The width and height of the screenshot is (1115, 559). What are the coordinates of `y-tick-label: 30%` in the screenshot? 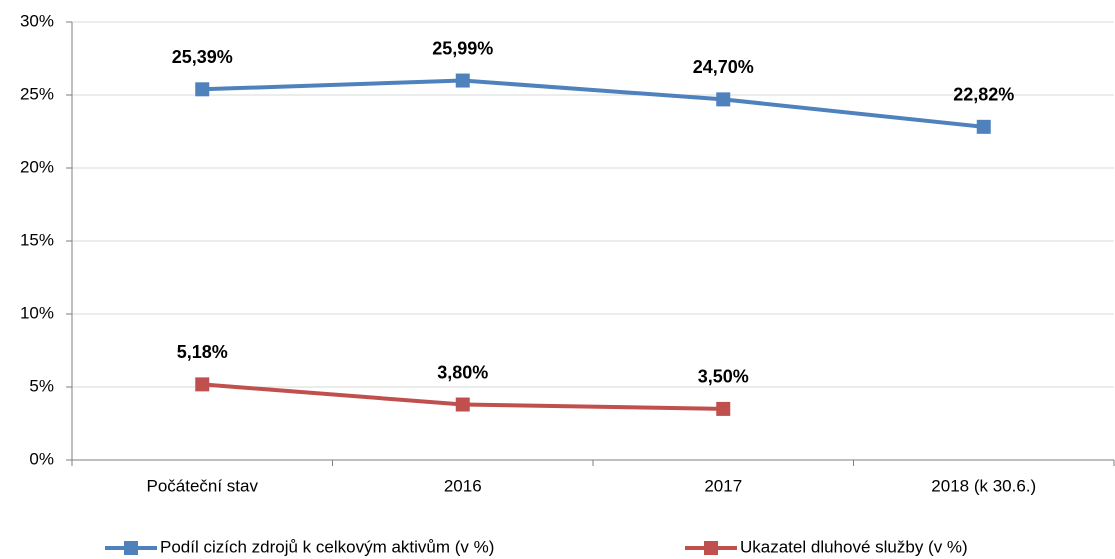 It's located at (37, 20).